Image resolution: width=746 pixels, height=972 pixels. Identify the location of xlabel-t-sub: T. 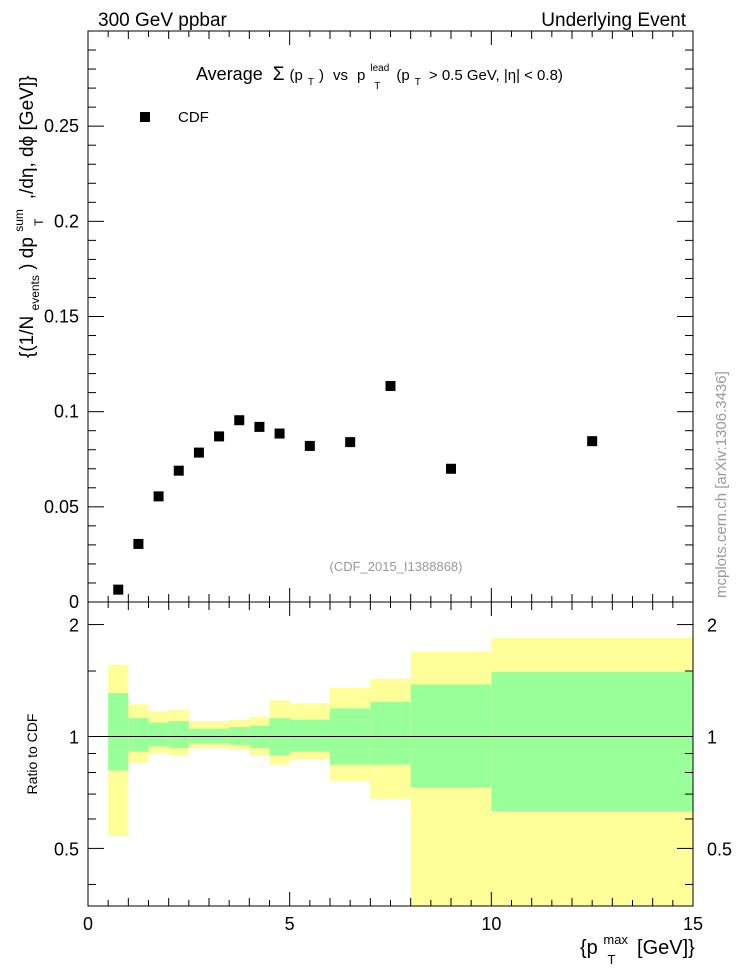
(612, 959).